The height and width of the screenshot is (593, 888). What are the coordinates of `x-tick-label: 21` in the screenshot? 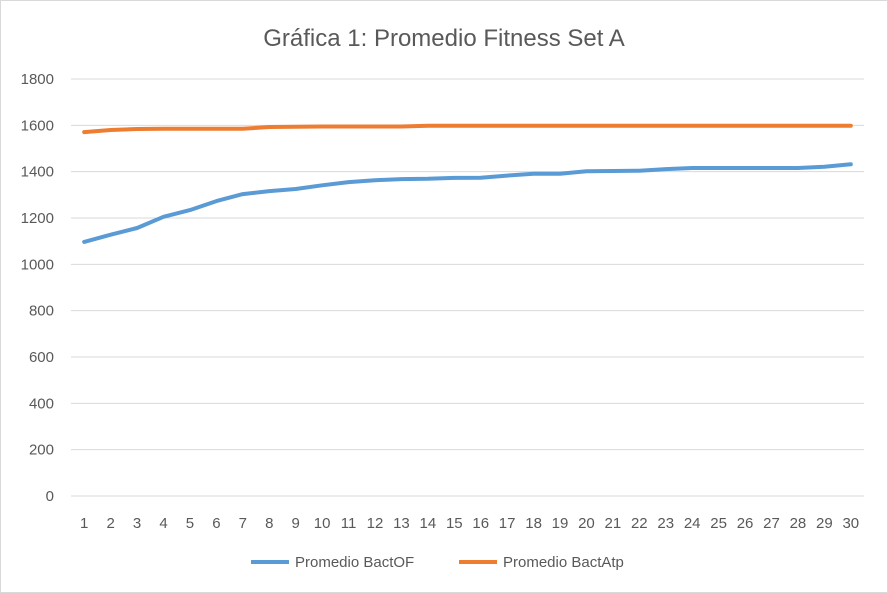 It's located at (613, 523).